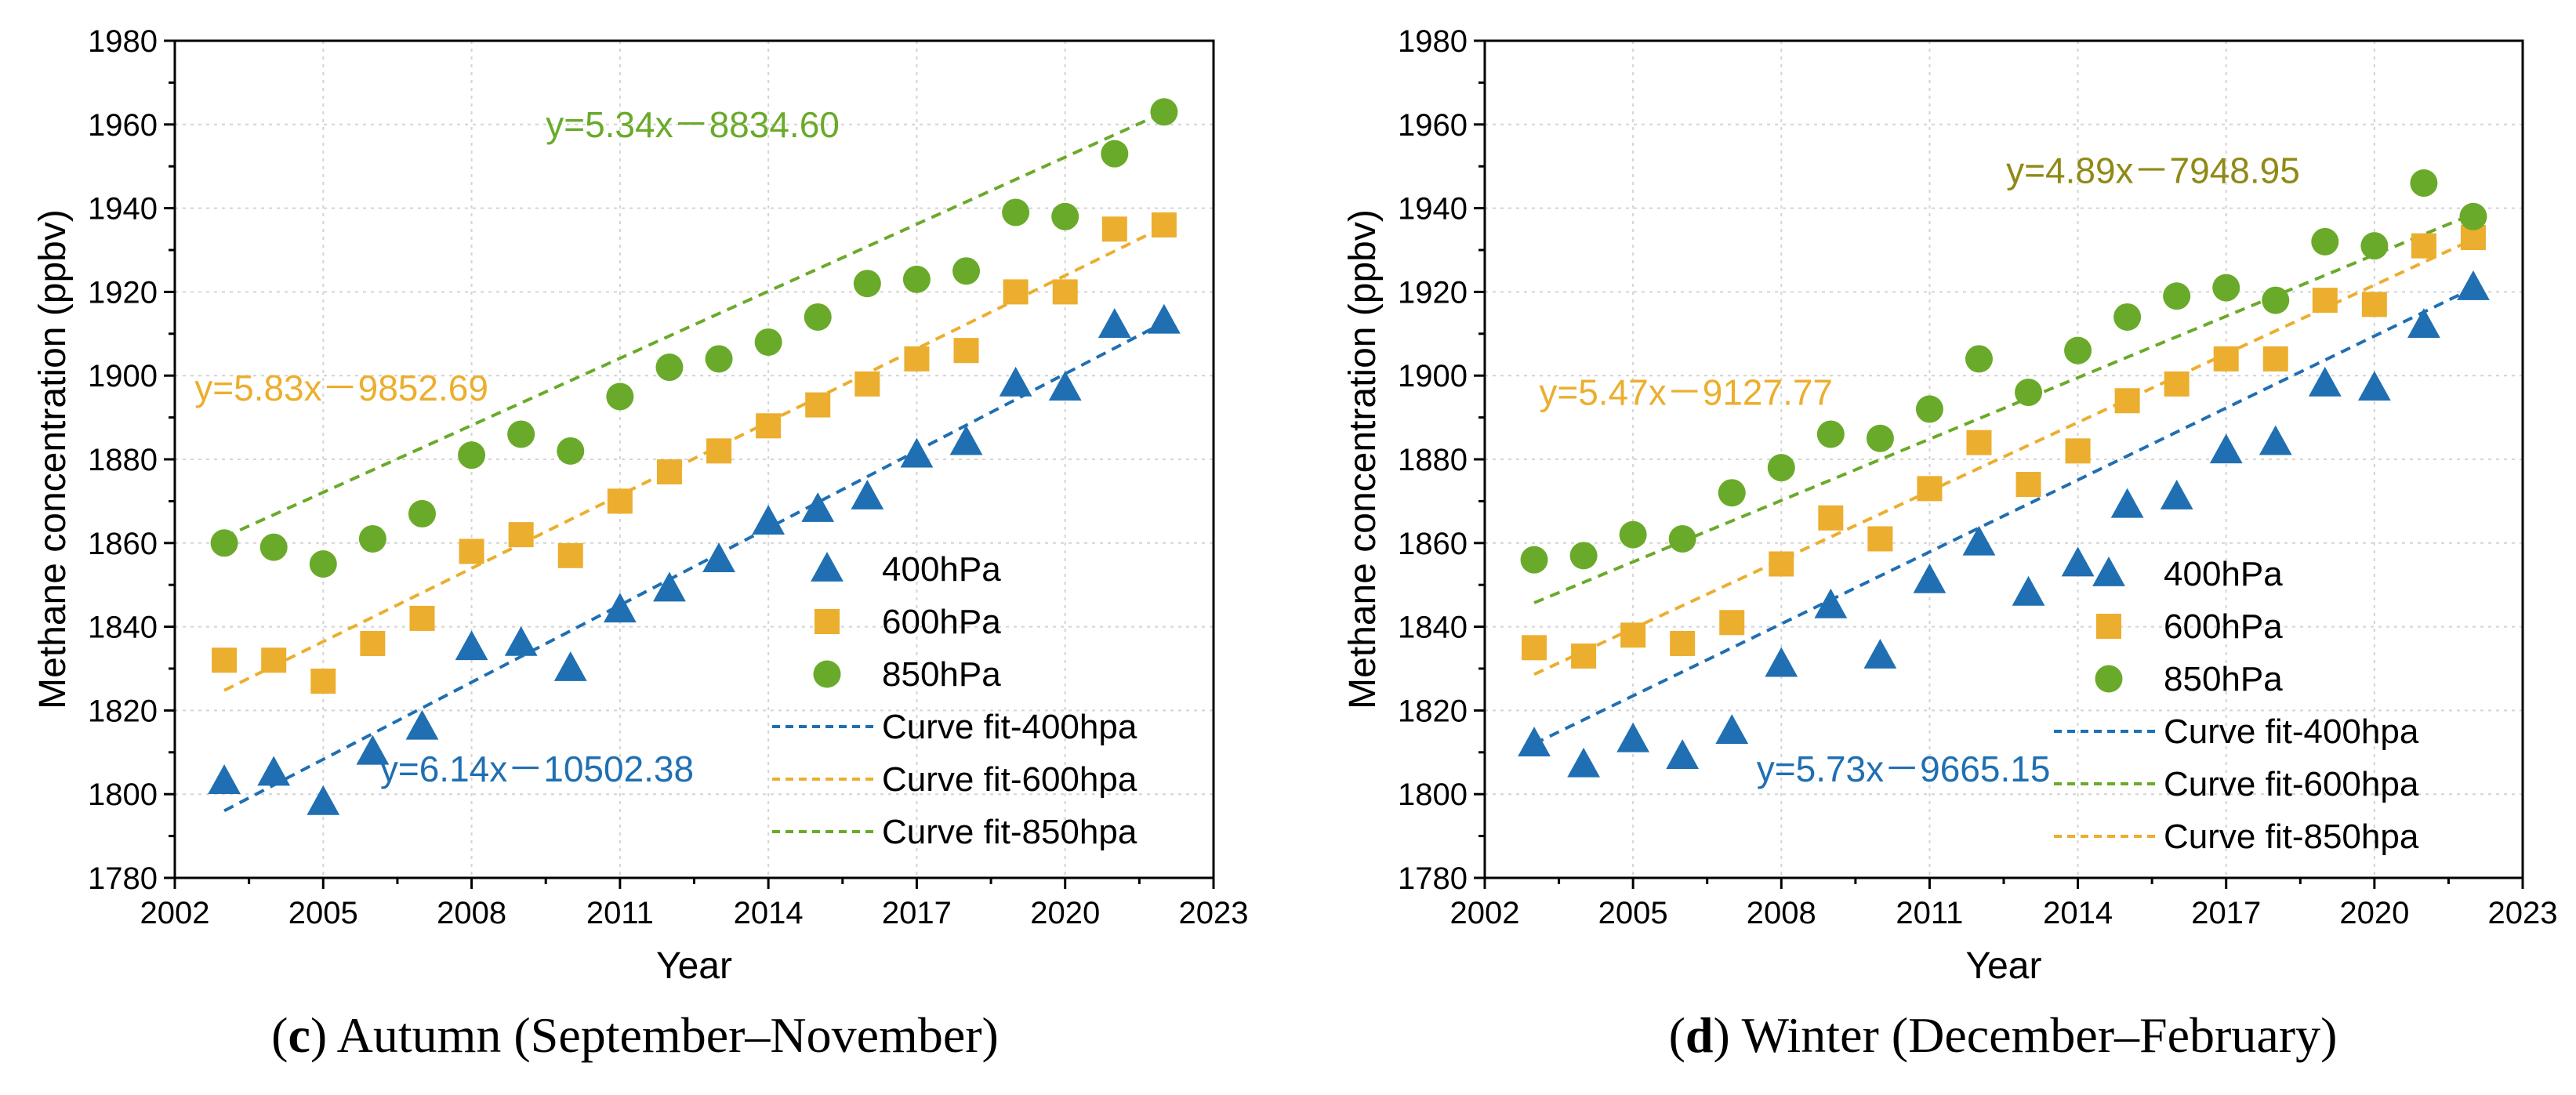  What do you see at coordinates (2004, 408) in the screenshot?
I see `fit-line-s600` at bounding box center [2004, 408].